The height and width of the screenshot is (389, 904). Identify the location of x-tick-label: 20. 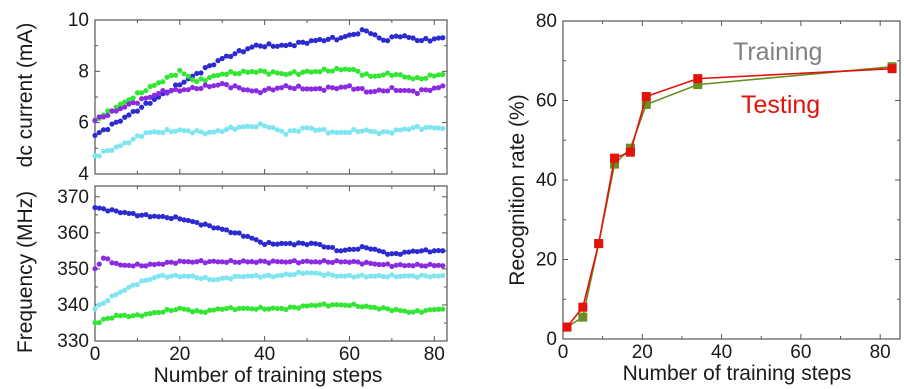
(179, 354).